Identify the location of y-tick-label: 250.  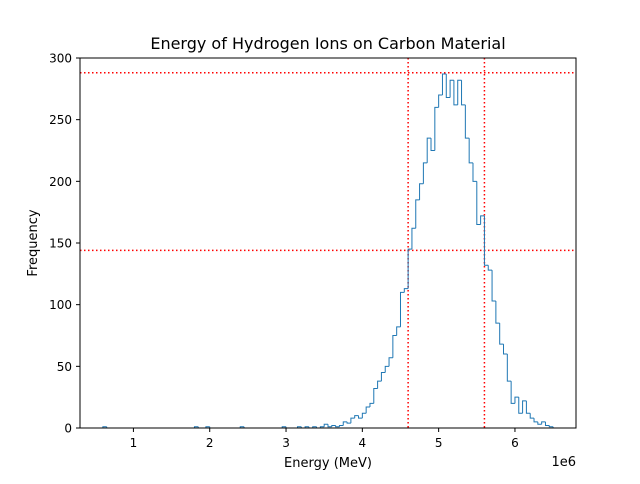
(60, 120).